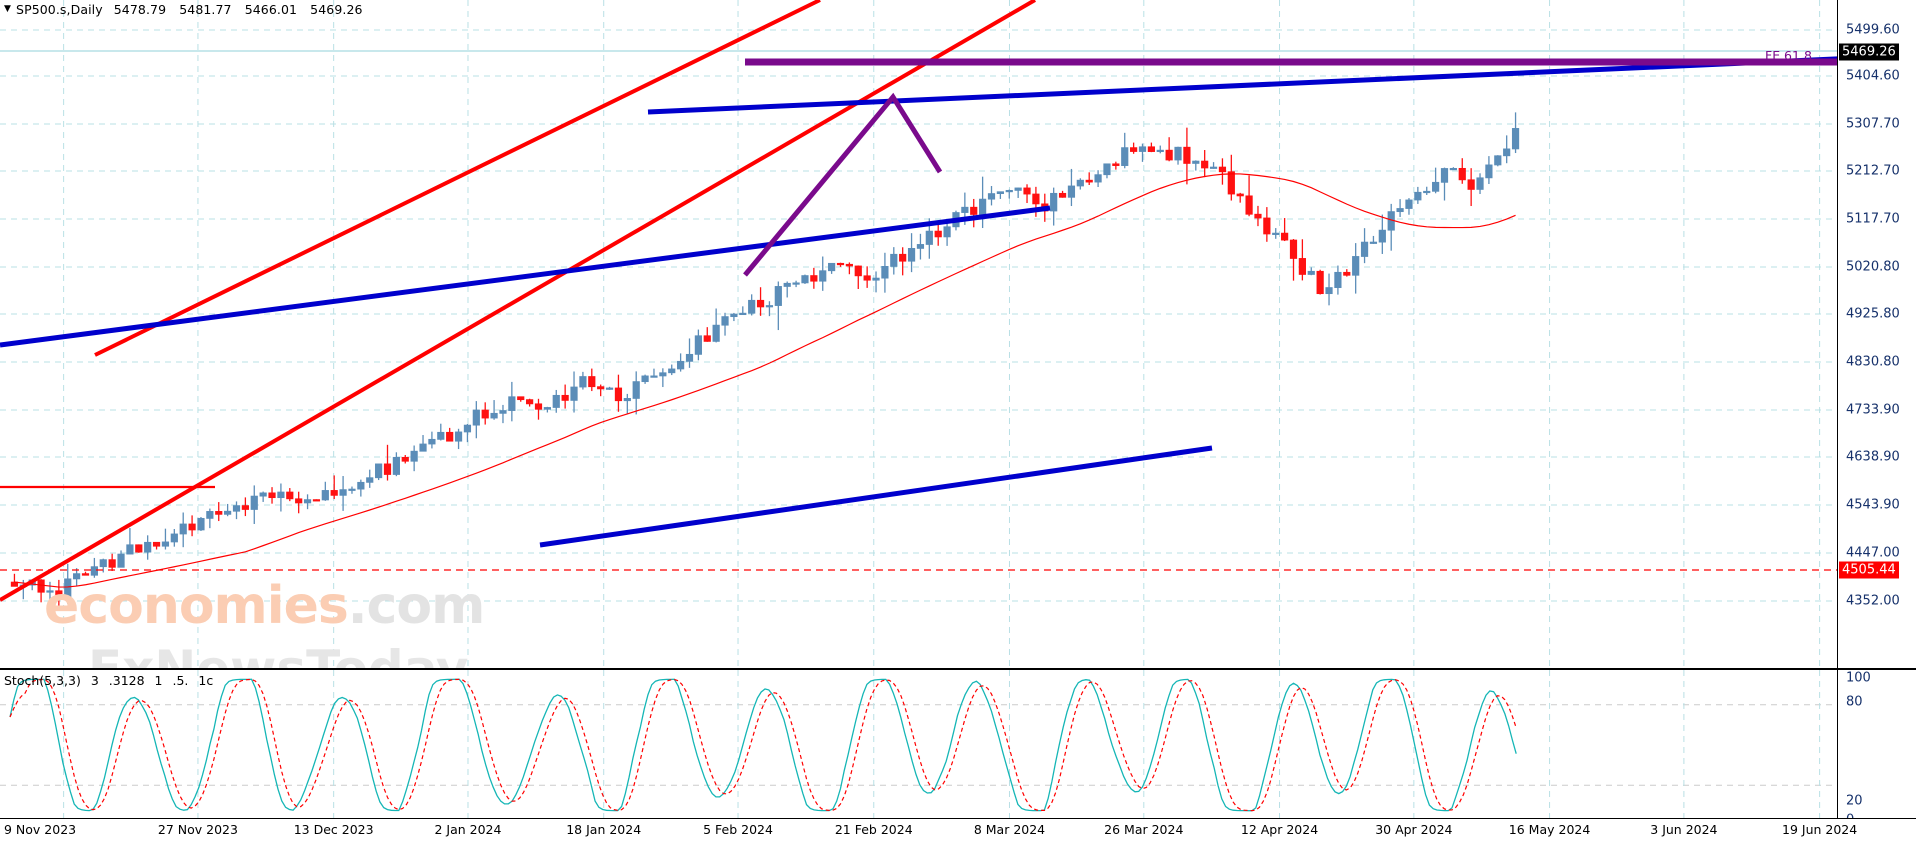  I want to click on stoch-extra-1: 1, so click(158, 680).